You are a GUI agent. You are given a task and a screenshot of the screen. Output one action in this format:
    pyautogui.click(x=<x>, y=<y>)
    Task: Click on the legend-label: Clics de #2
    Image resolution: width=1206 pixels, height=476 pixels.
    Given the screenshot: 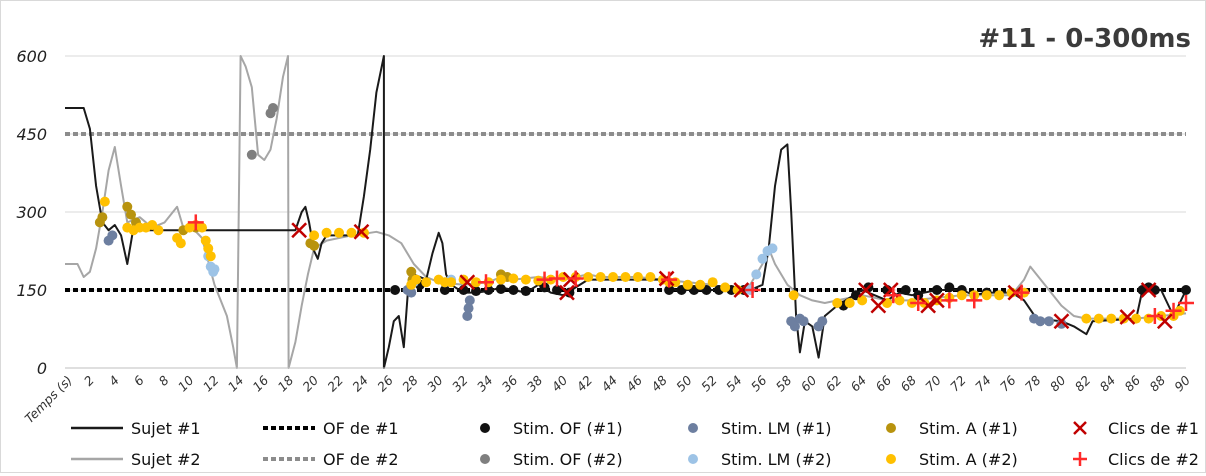 What is the action you would take?
    pyautogui.click(x=1153, y=459)
    